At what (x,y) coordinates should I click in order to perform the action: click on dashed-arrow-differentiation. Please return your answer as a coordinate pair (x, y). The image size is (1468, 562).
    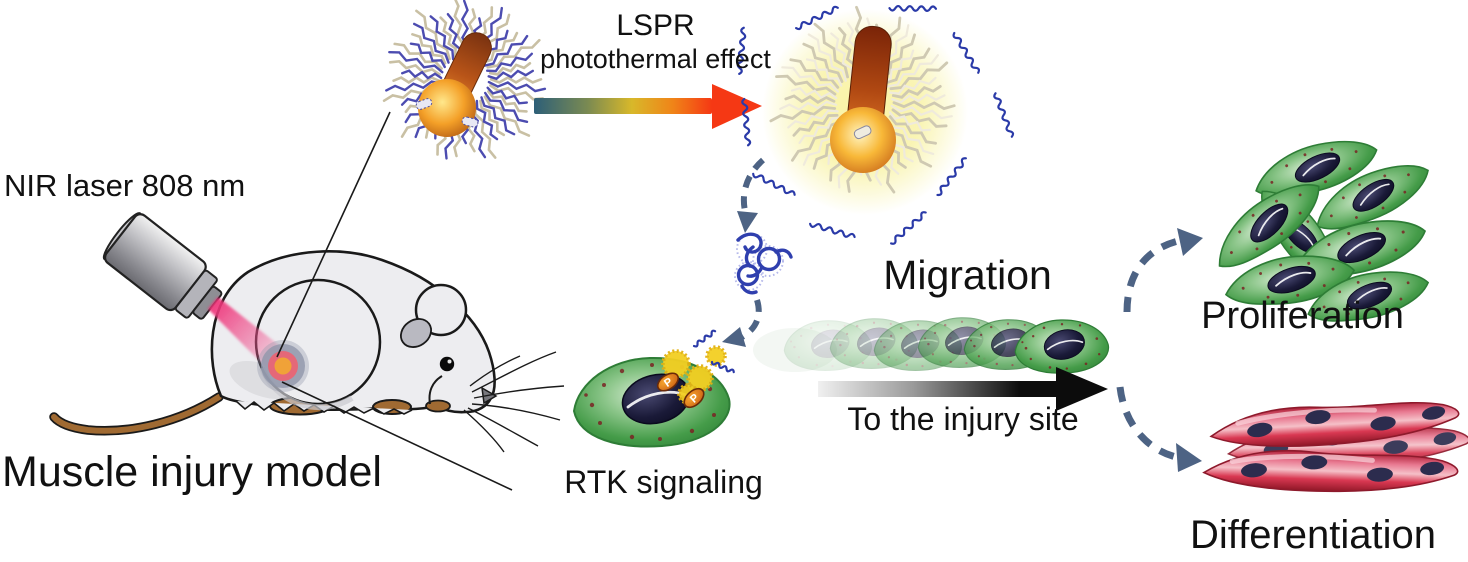
    Looking at the image, I should click on (1159, 429).